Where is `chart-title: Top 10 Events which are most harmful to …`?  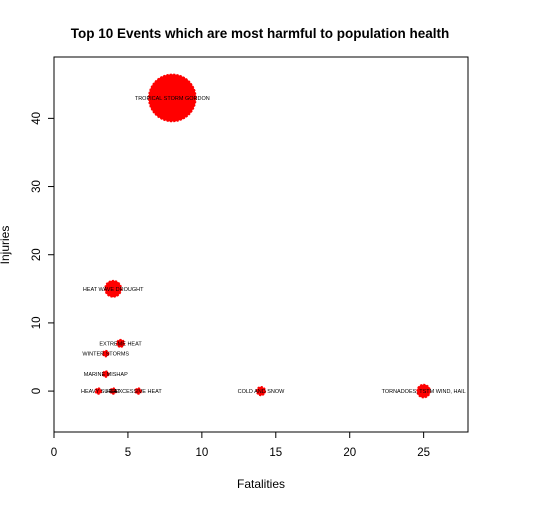
chart-title: Top 10 Events which are most harmful to … is located at coordinates (260, 33).